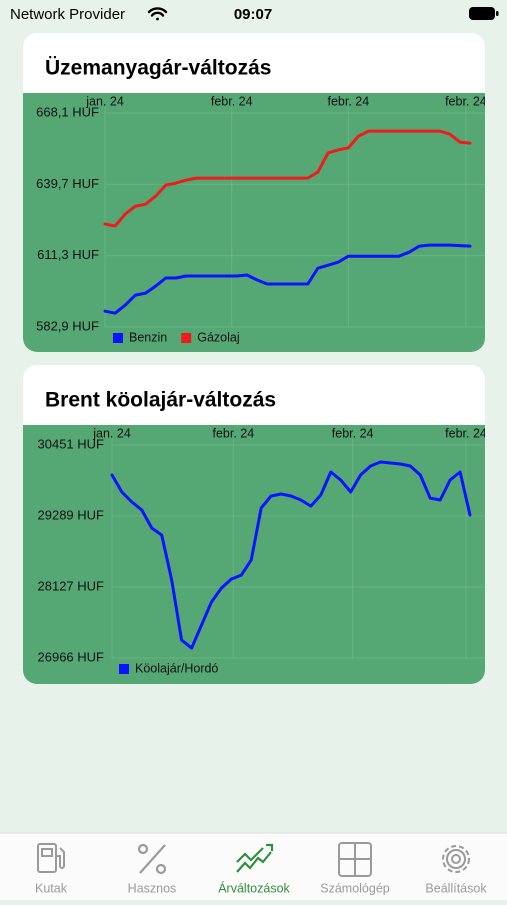 Image resolution: width=507 pixels, height=905 pixels. What do you see at coordinates (67, 111) in the screenshot?
I see `y-tick-label: 668,1 HUF` at bounding box center [67, 111].